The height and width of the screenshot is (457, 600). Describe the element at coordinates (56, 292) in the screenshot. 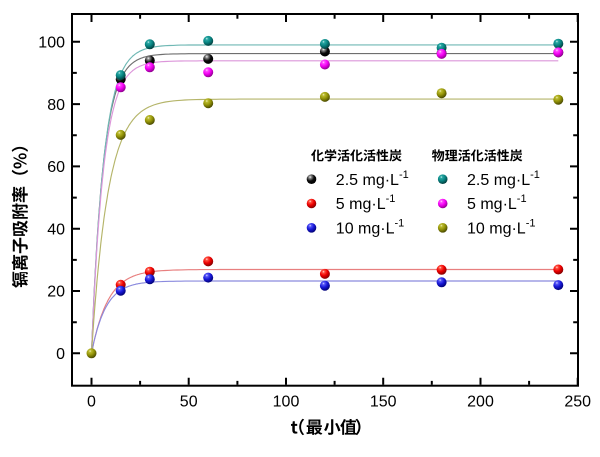

I see `svg-text: 20` at that location.